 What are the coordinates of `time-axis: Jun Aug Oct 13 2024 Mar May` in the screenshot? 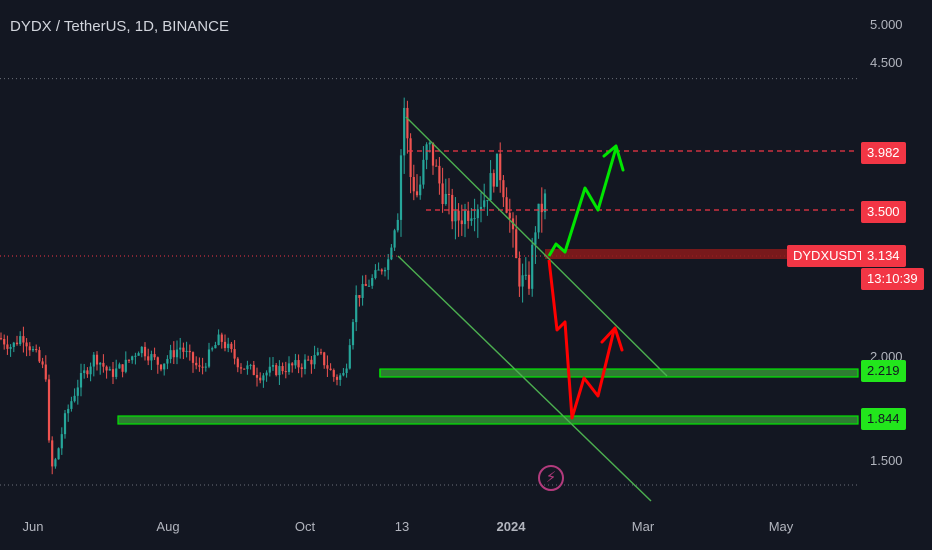 It's located at (408, 526).